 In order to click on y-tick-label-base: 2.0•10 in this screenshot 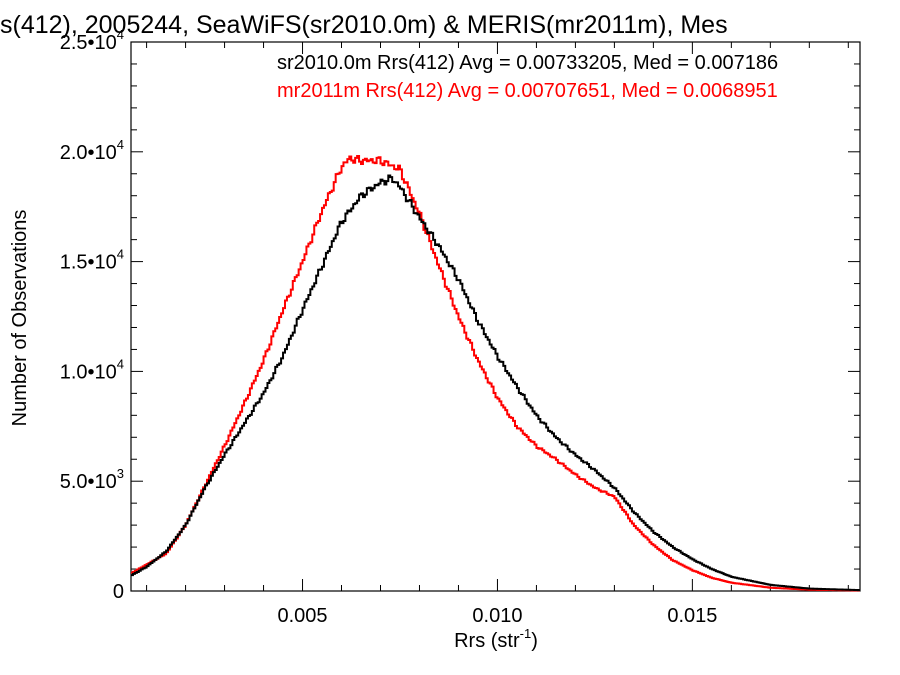, I will do `click(88, 153)`.